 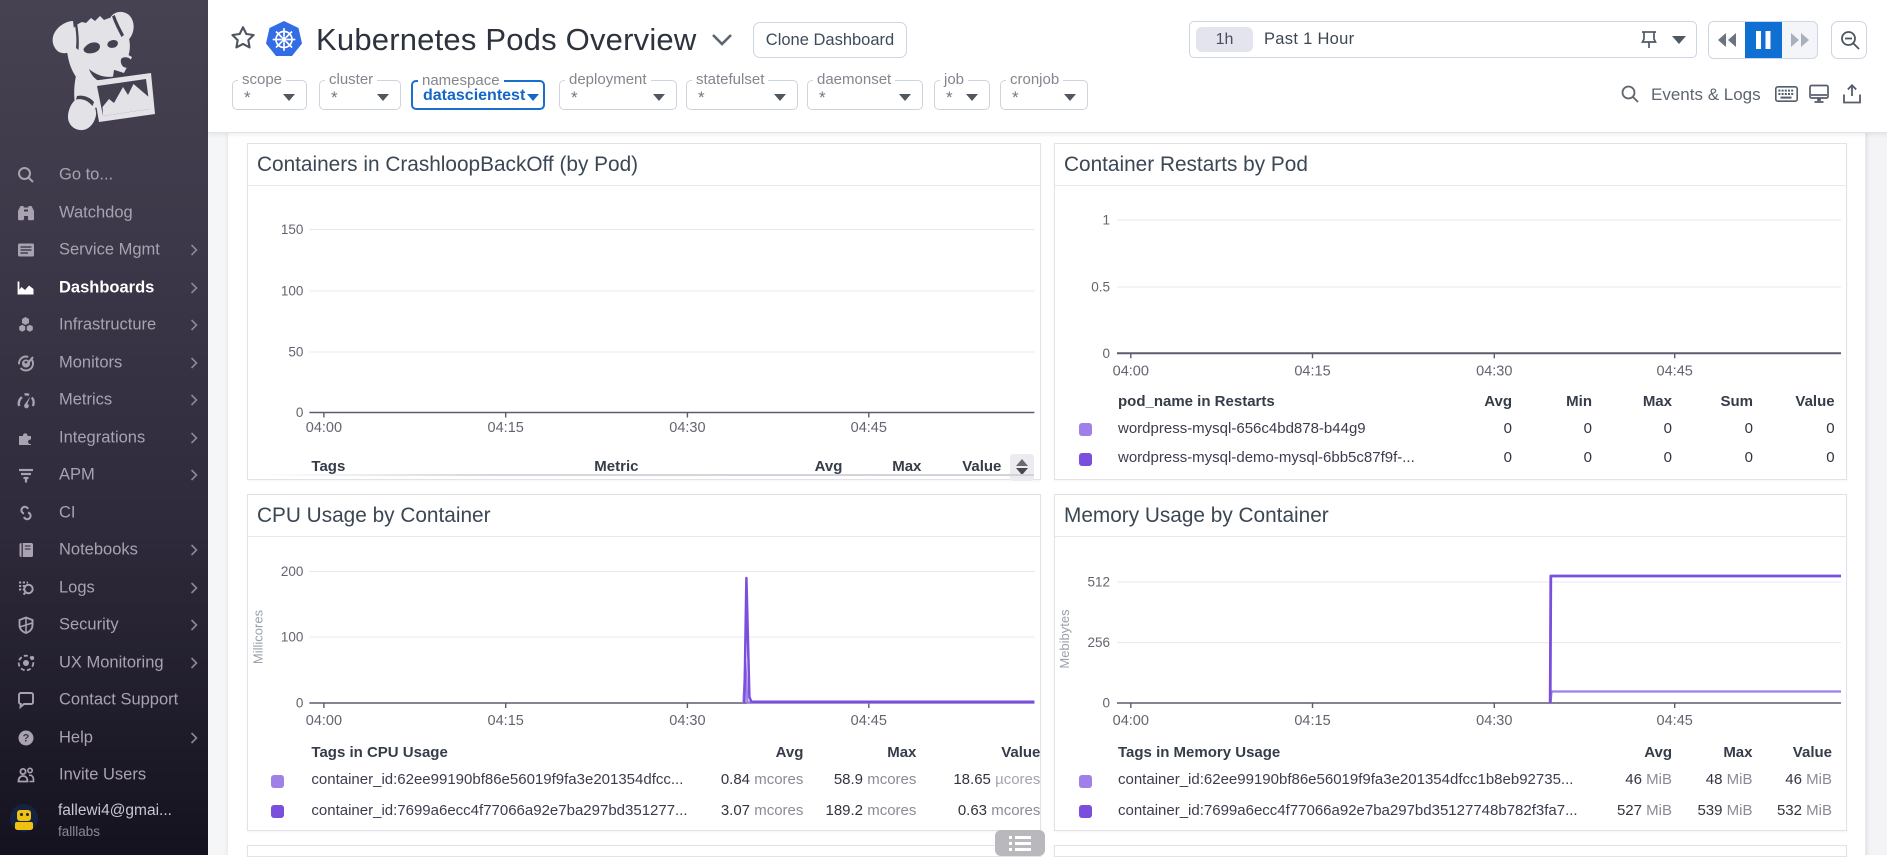 I want to click on svg-text: 512, so click(x=1098, y=582).